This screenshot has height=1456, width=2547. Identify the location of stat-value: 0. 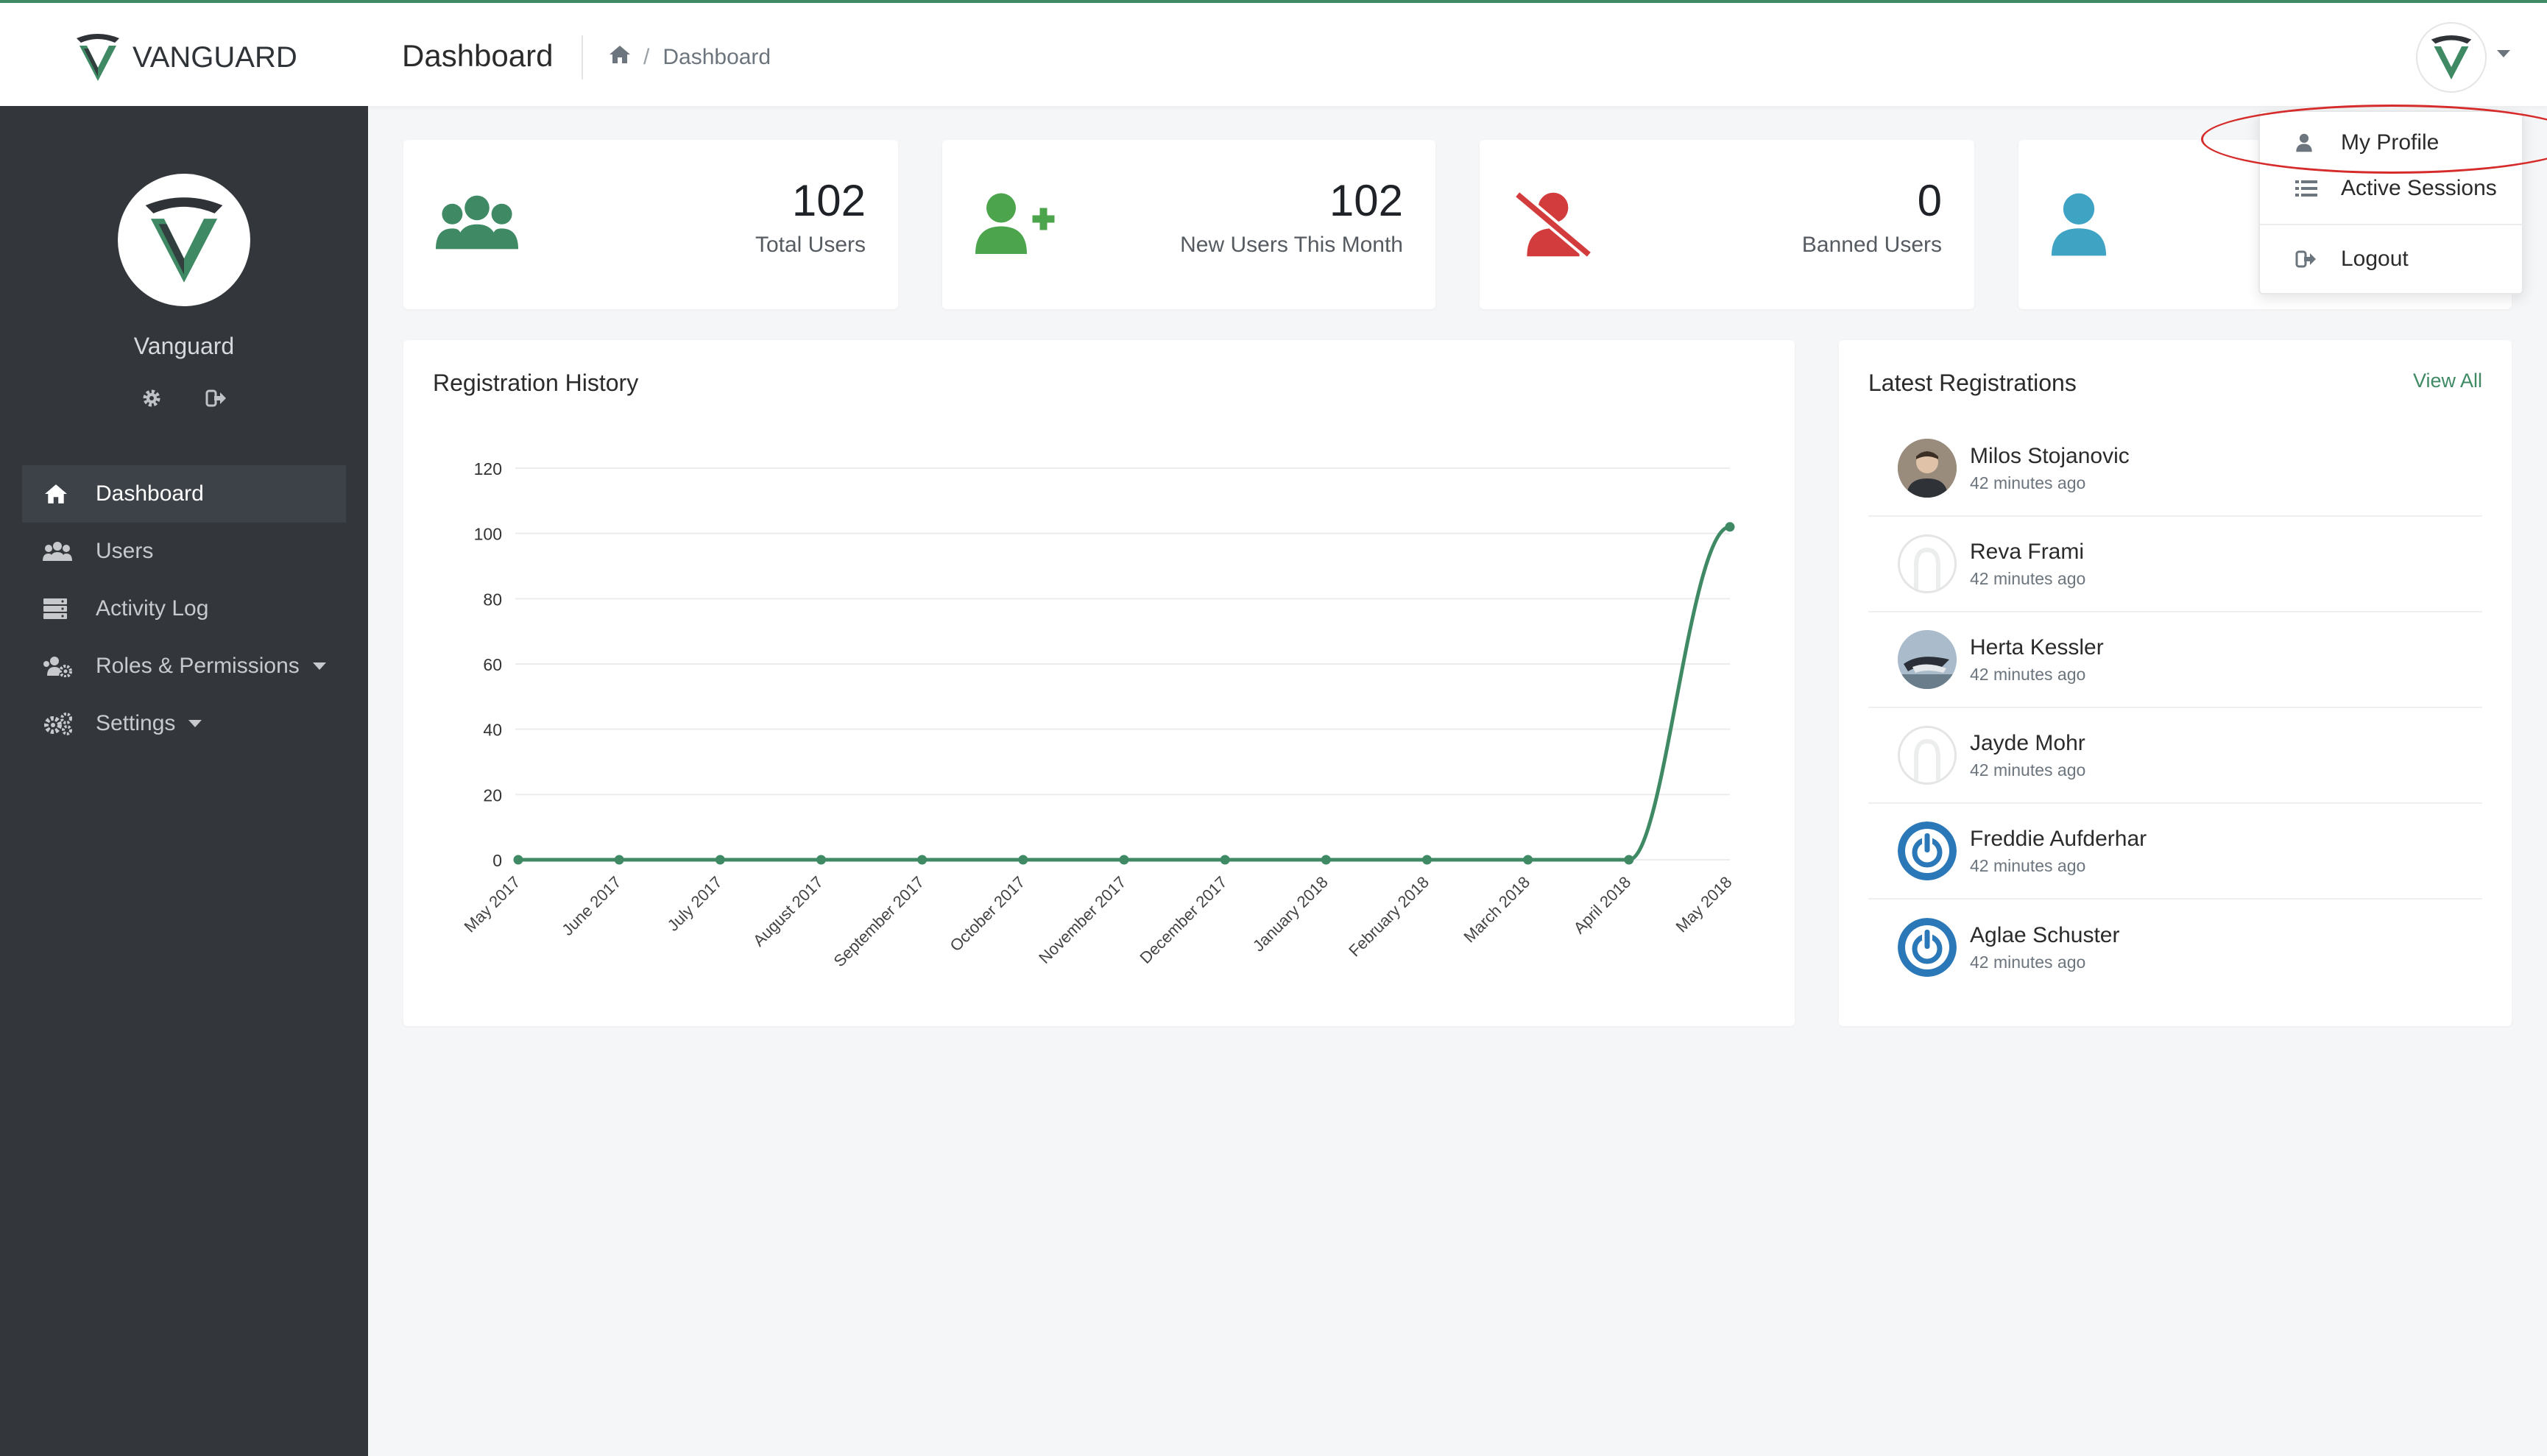
(1930, 200).